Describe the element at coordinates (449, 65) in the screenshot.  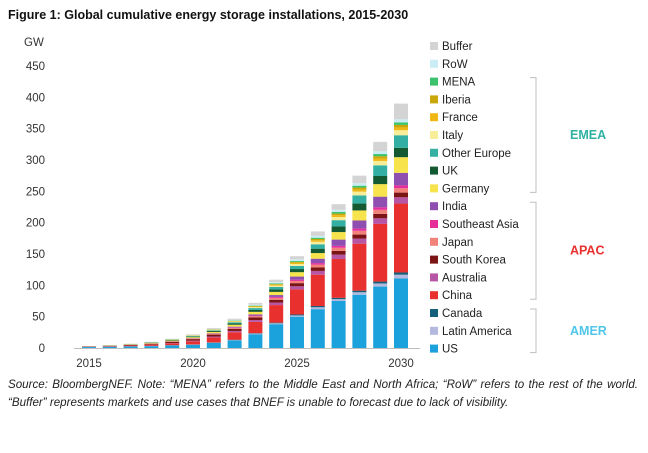
I see `legend-item: RoW` at that location.